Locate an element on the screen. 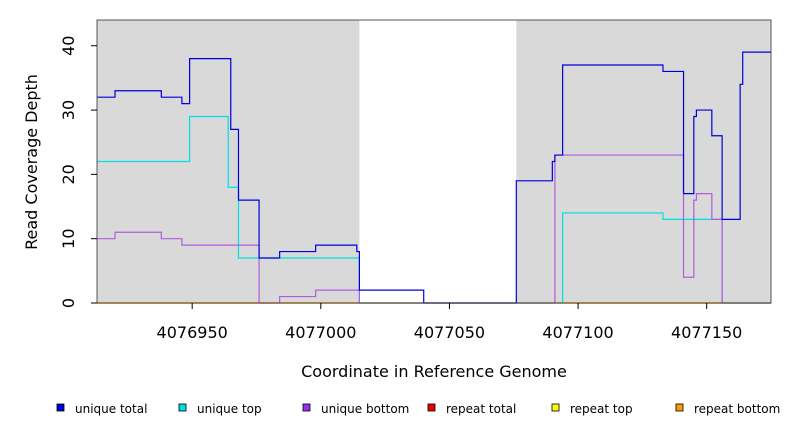 Image resolution: width=792 pixels, height=432 pixels. x-axis-title: Coordinate in Reference Genome is located at coordinates (434, 371).